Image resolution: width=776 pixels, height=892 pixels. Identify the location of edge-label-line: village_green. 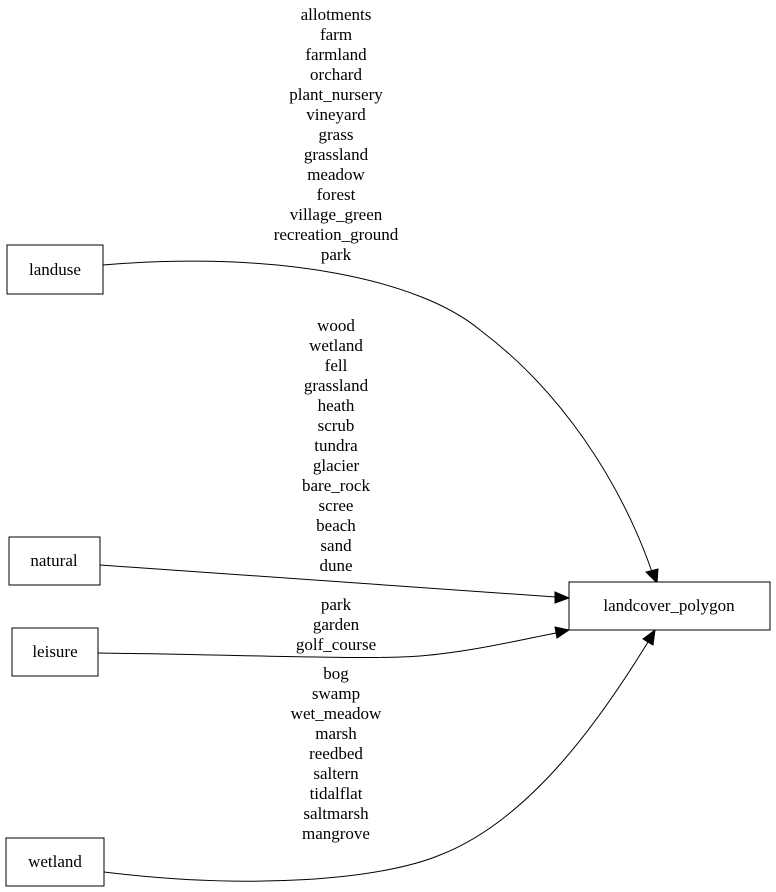
(336, 214).